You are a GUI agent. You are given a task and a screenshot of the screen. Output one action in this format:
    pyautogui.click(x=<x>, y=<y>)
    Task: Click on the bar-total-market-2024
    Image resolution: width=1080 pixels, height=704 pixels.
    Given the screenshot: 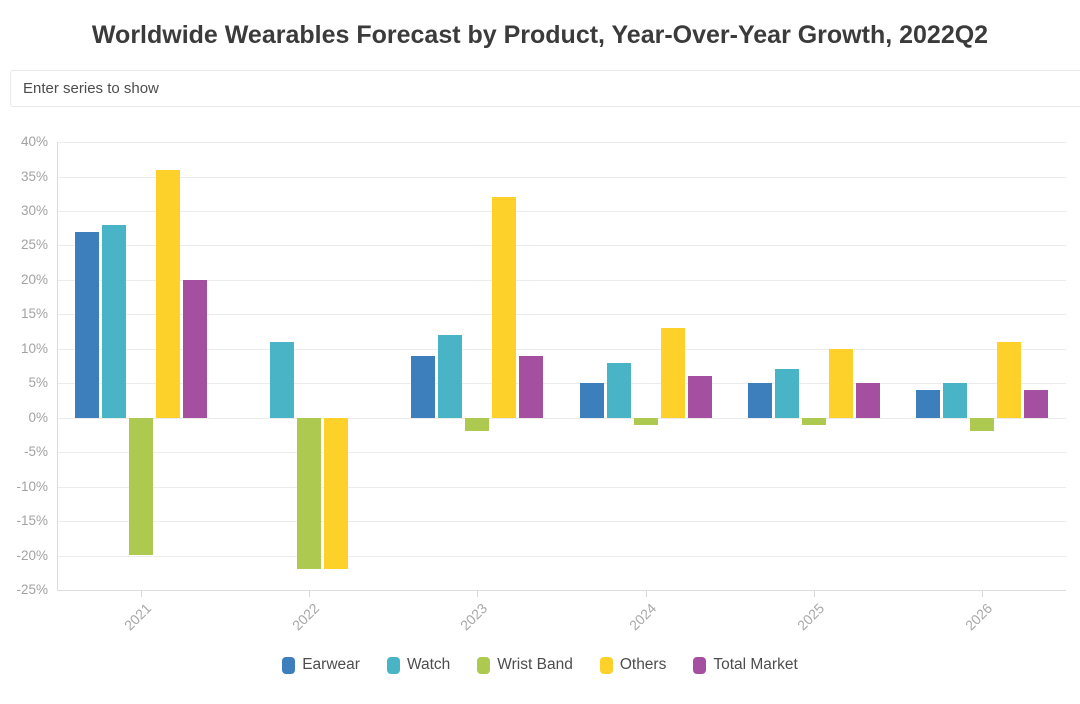 What is the action you would take?
    pyautogui.click(x=699, y=397)
    